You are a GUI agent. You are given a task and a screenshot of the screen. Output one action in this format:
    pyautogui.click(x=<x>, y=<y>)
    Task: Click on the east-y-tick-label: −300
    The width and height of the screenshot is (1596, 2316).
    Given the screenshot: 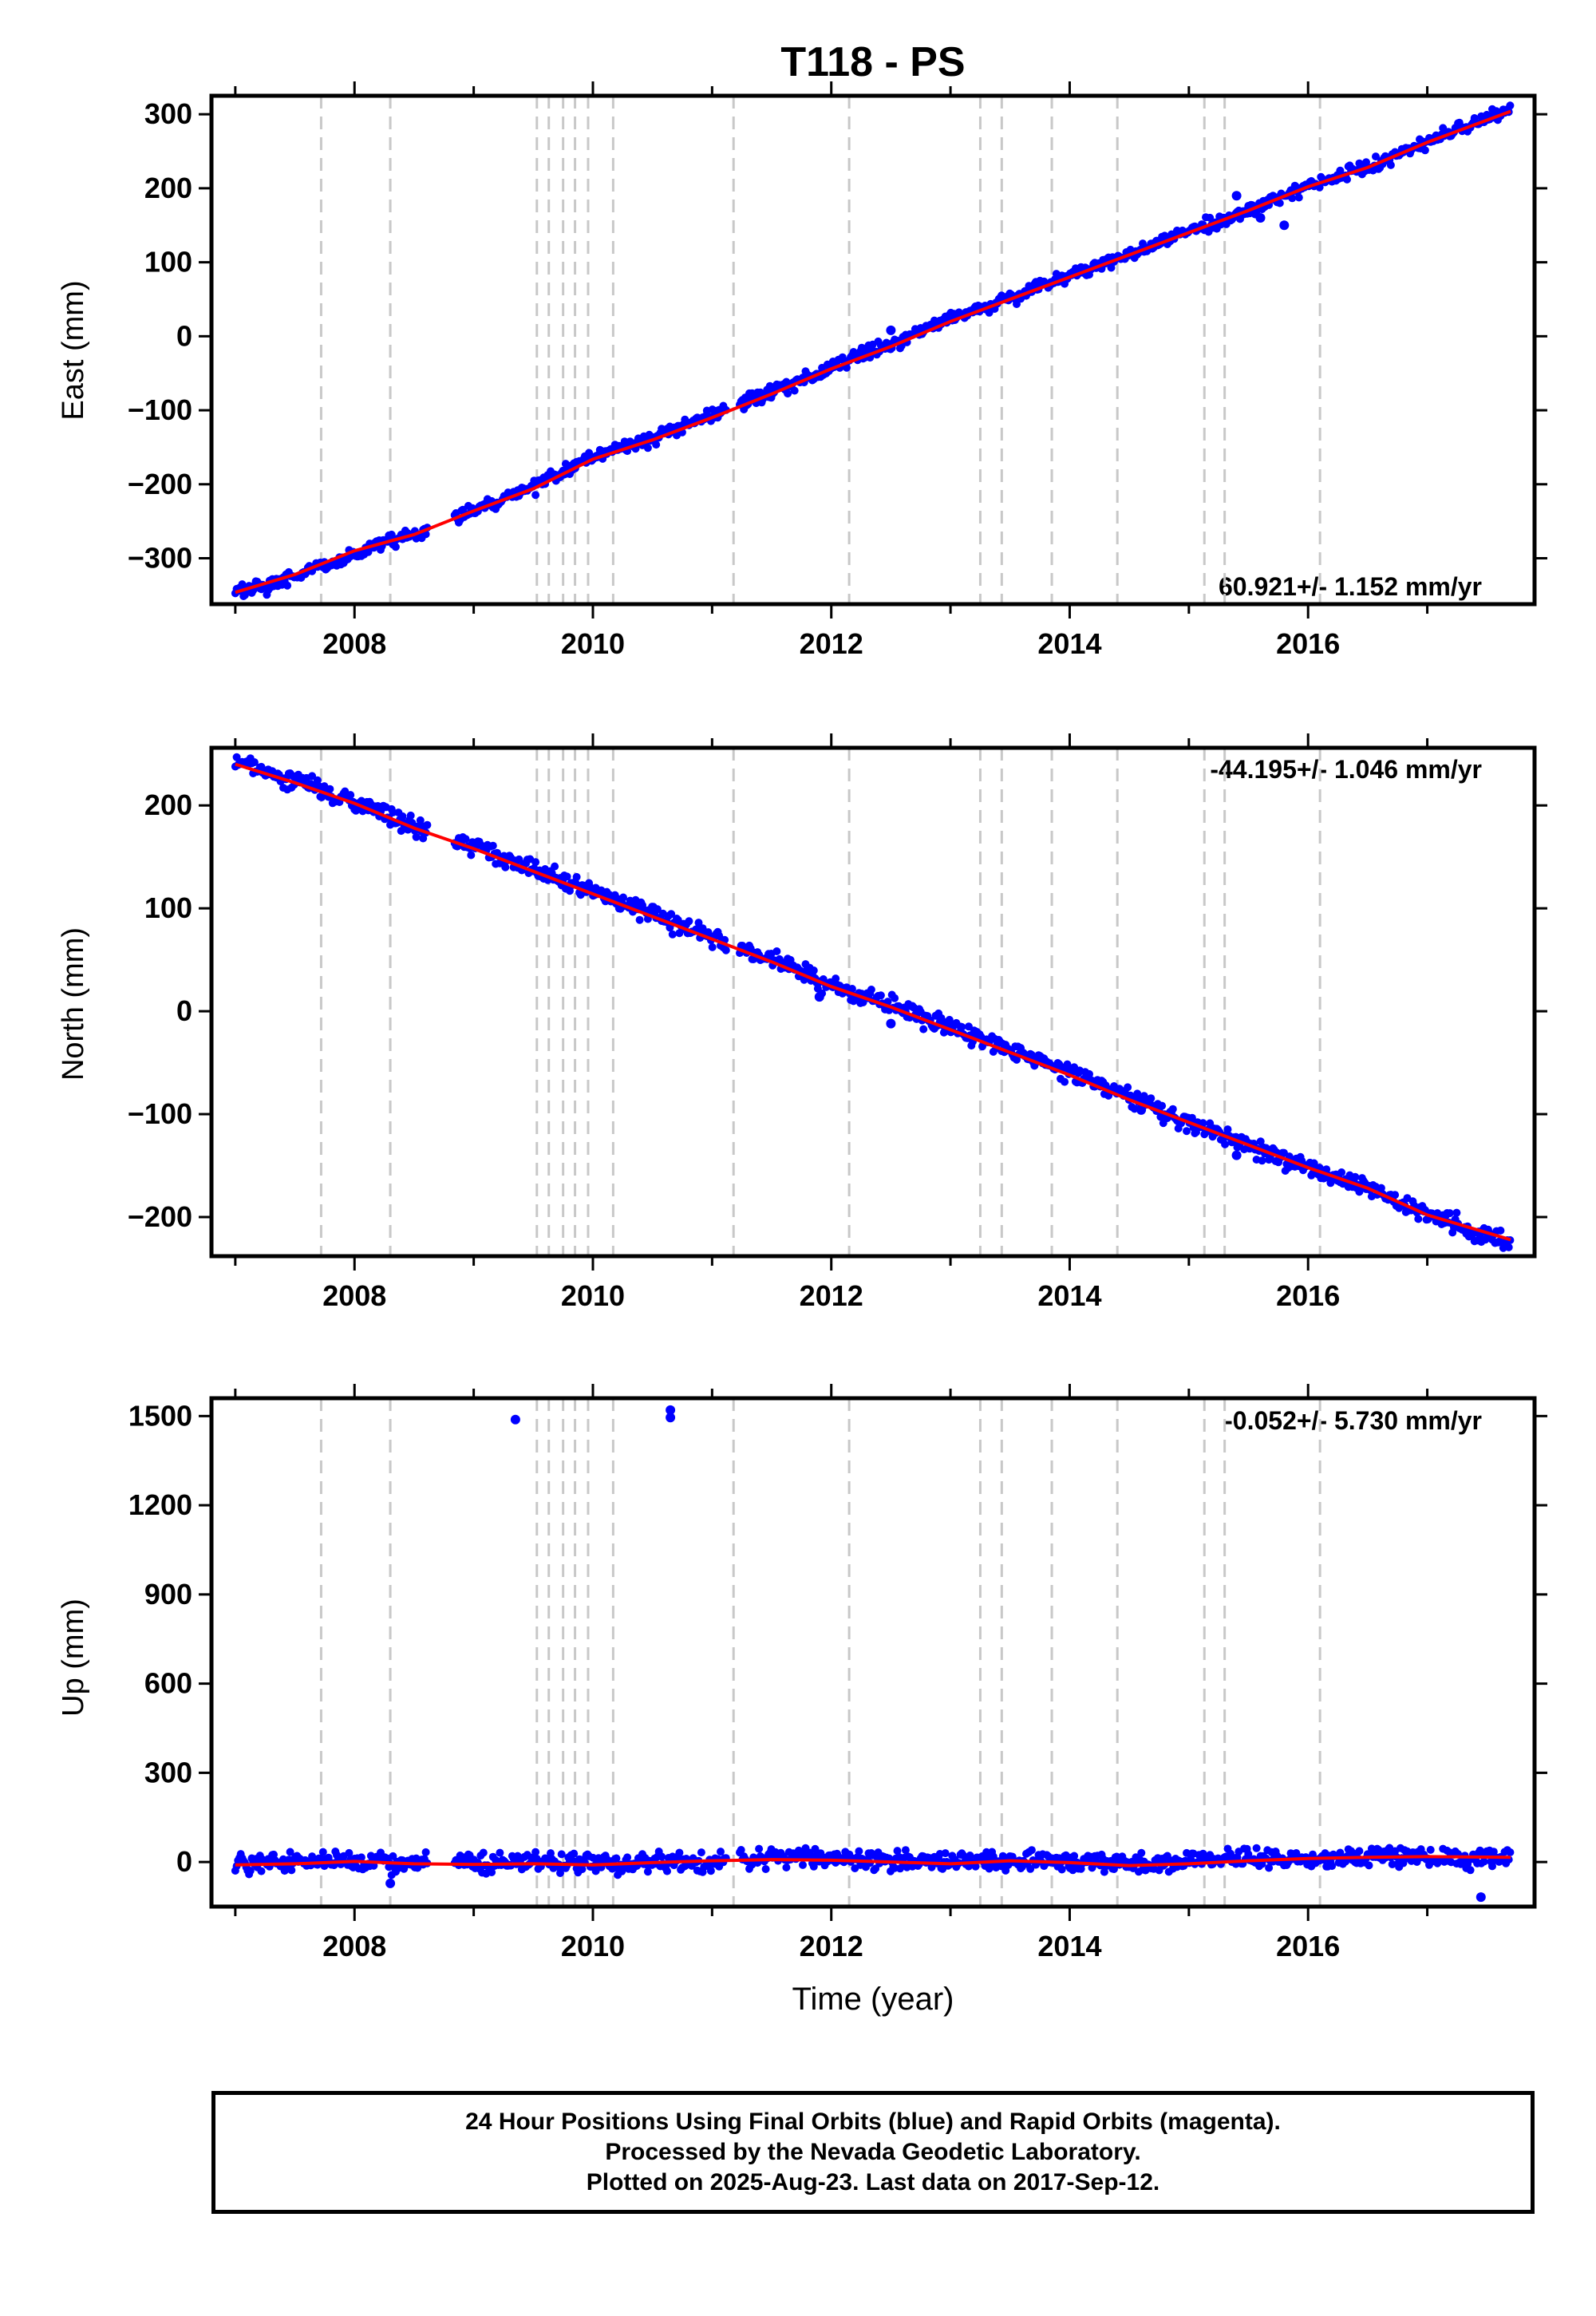 What is the action you would take?
    pyautogui.click(x=160, y=558)
    